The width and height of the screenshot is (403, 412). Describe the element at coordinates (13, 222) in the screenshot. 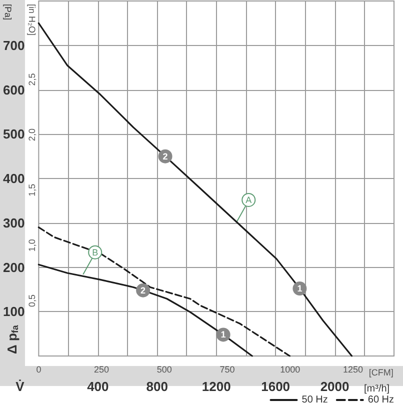

I see `y-tick-label: 300` at that location.